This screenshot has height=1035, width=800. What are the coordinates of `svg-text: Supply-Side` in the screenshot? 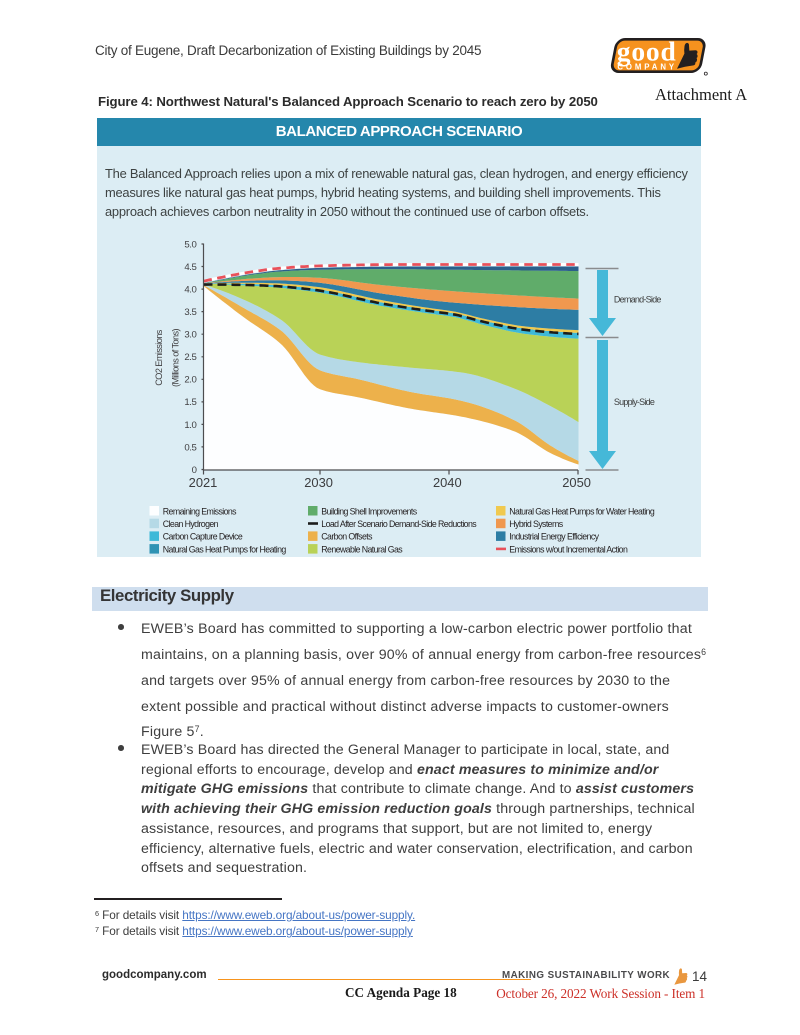 It's located at (634, 402).